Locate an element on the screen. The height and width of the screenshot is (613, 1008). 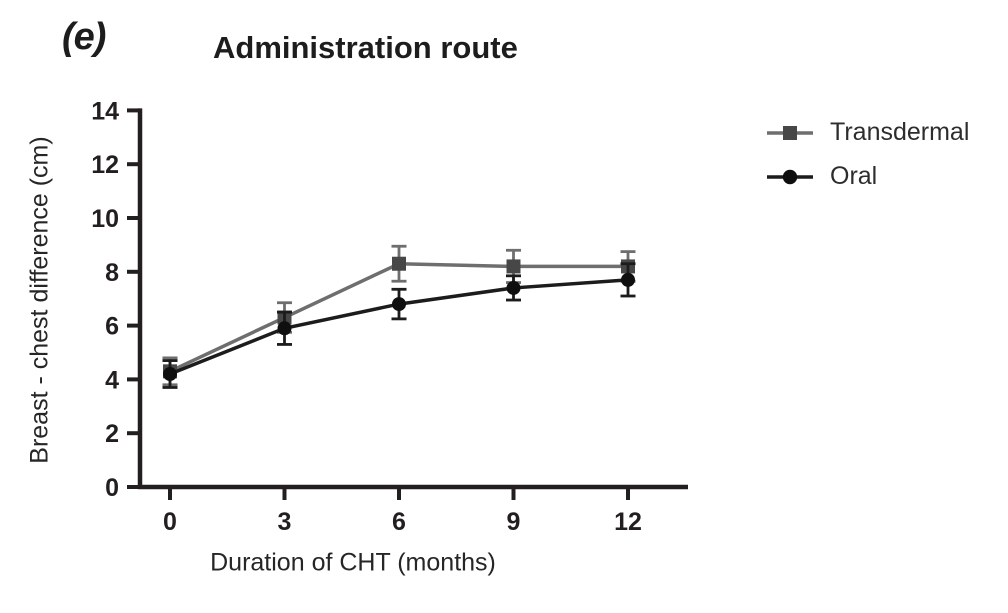
panel-label: (e) is located at coordinates (84, 37).